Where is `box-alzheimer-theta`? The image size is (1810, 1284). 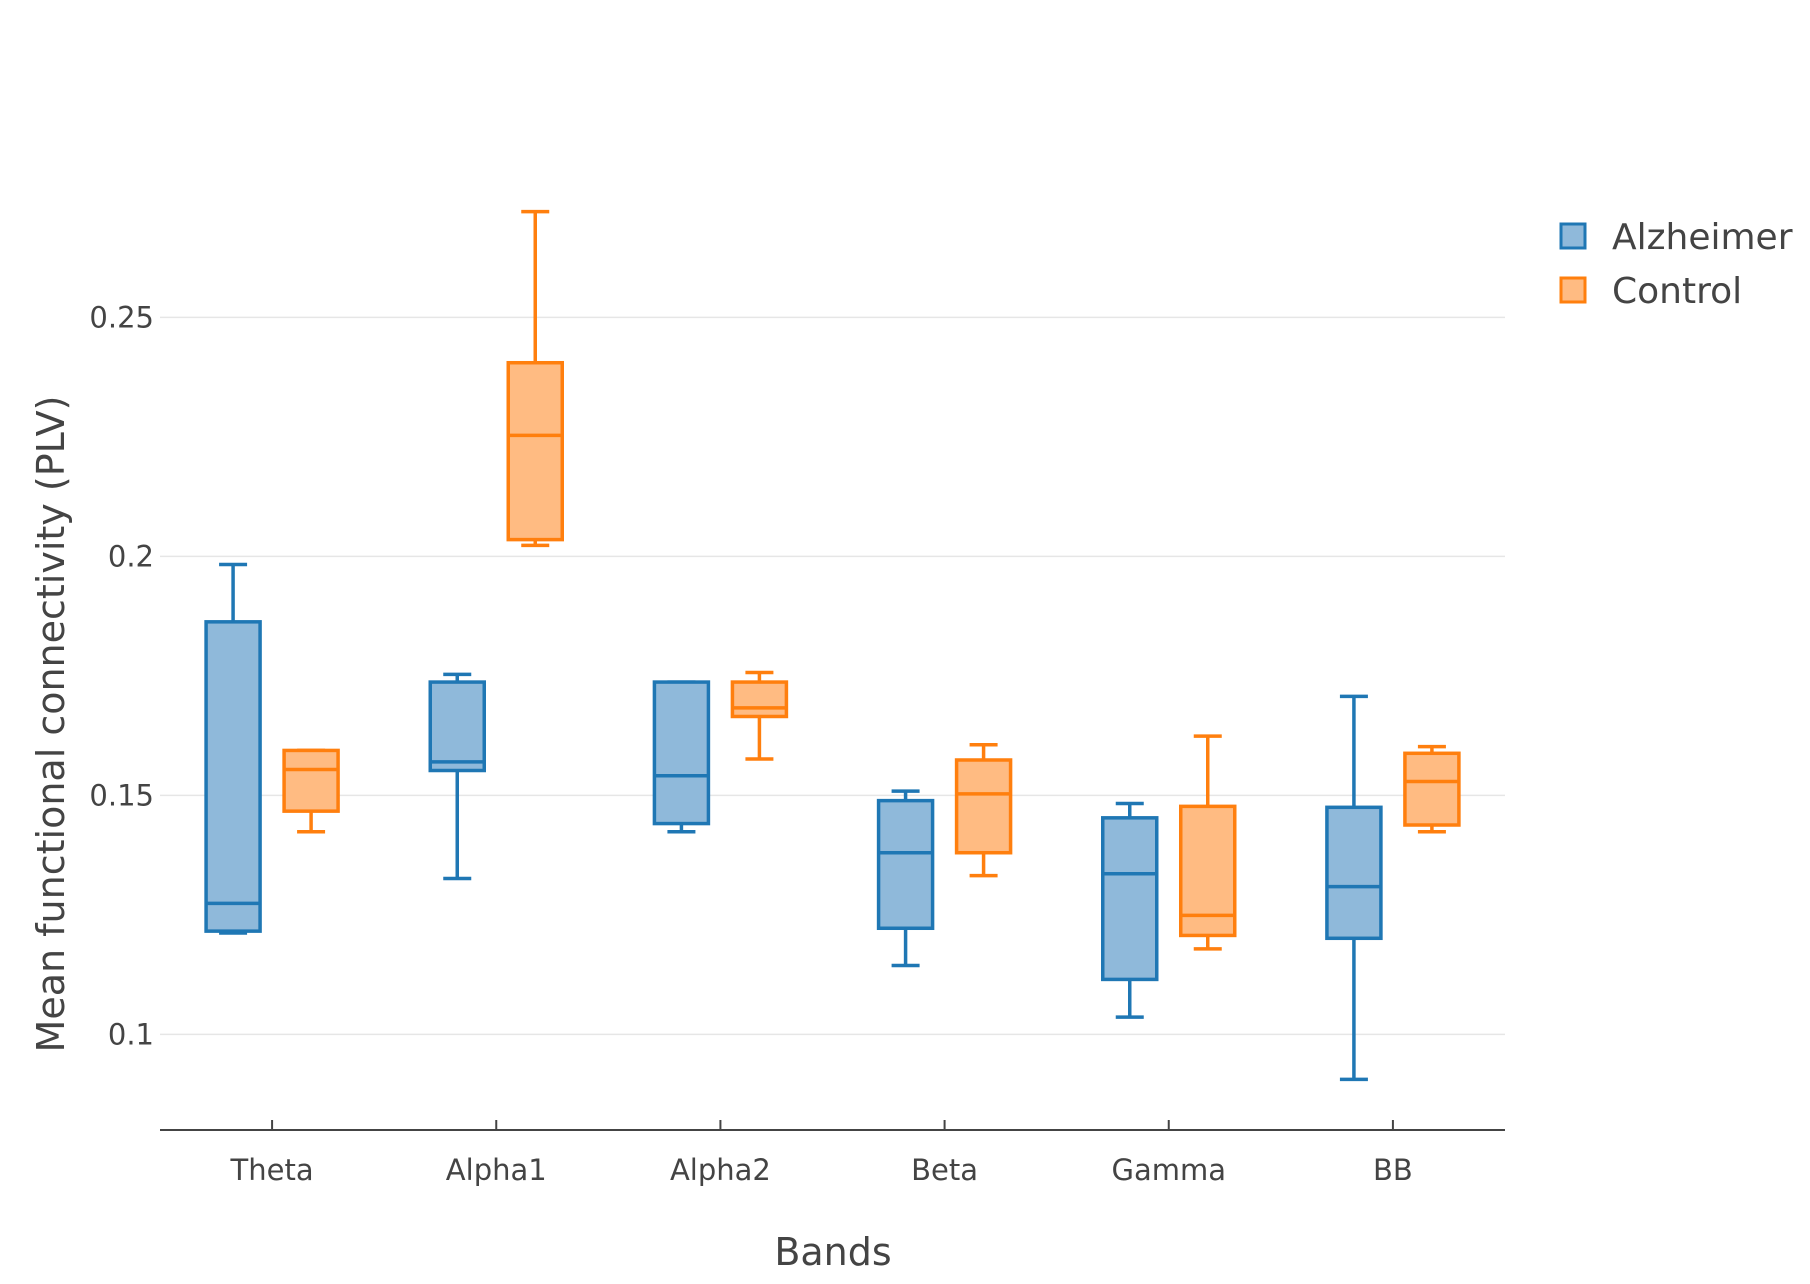 box-alzheimer-theta is located at coordinates (233, 748).